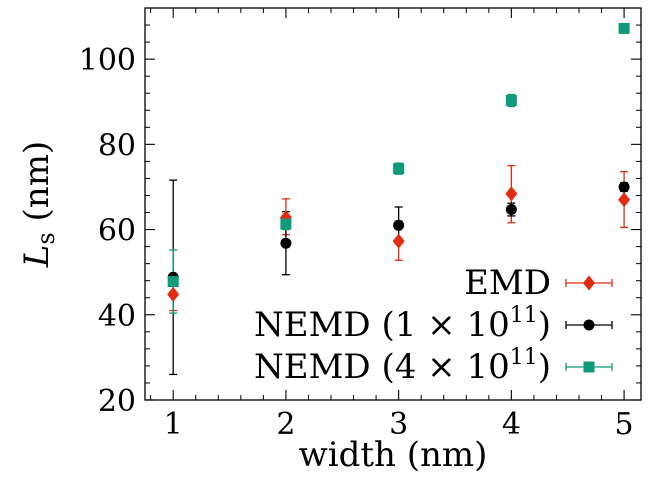  Describe the element at coordinates (524, 315) in the screenshot. I see `legend-label-nemd-1e11-exponent: 11` at that location.